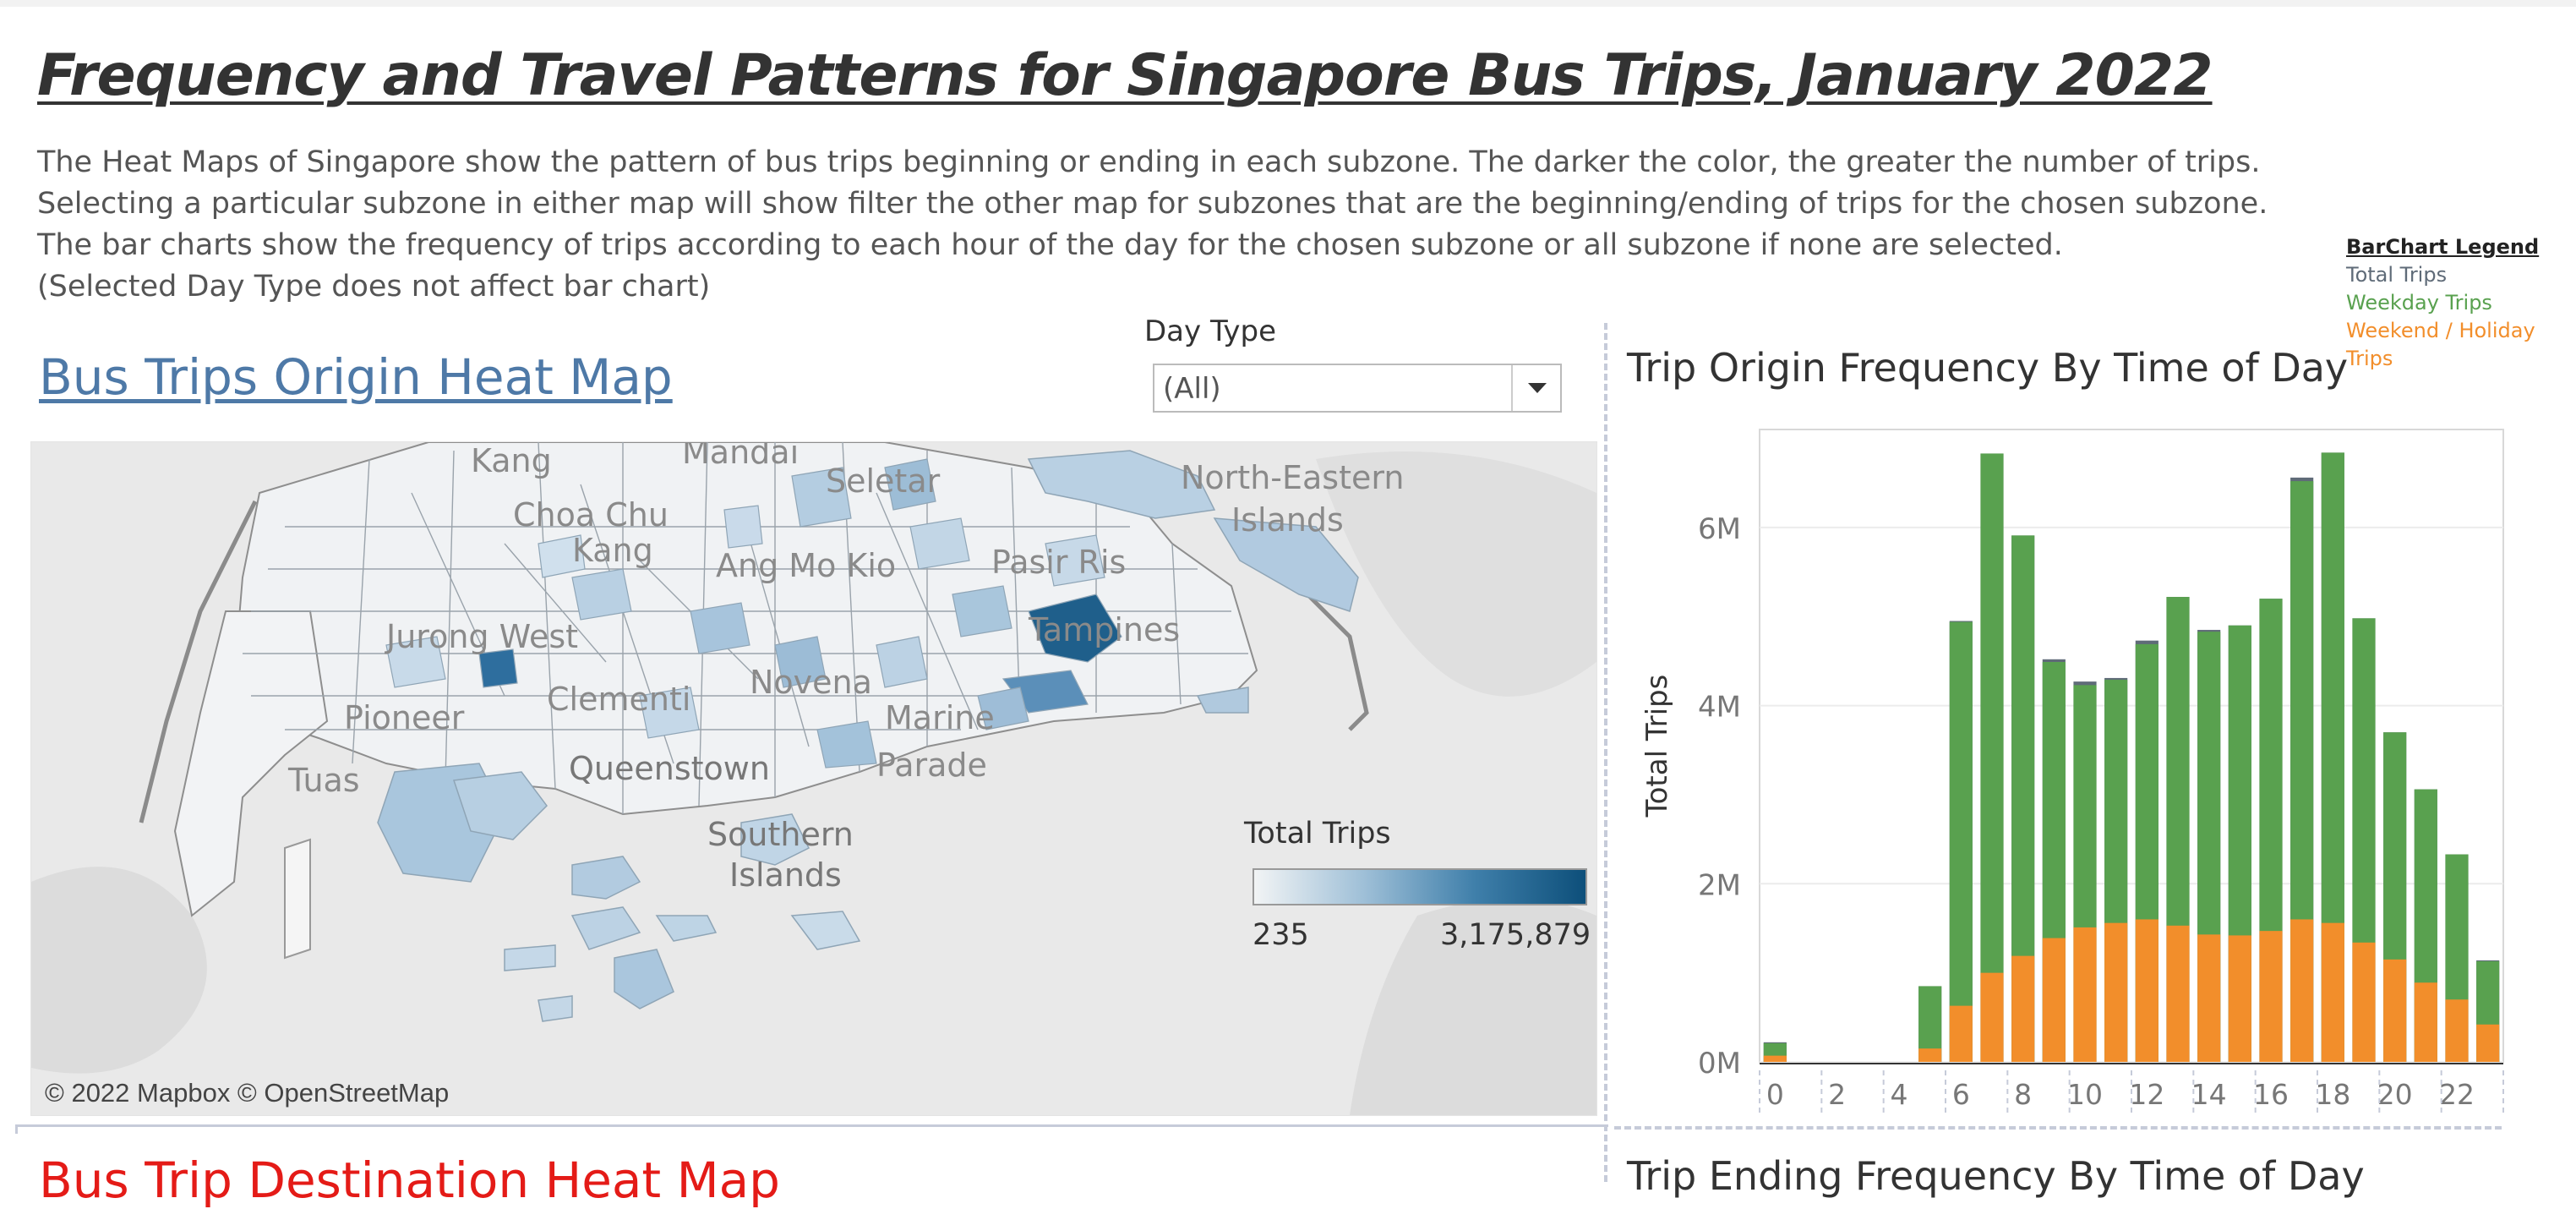 The height and width of the screenshot is (1209, 2576). Describe the element at coordinates (2440, 330) in the screenshot. I see `bar-legend-item: Weekend / Holiday` at that location.